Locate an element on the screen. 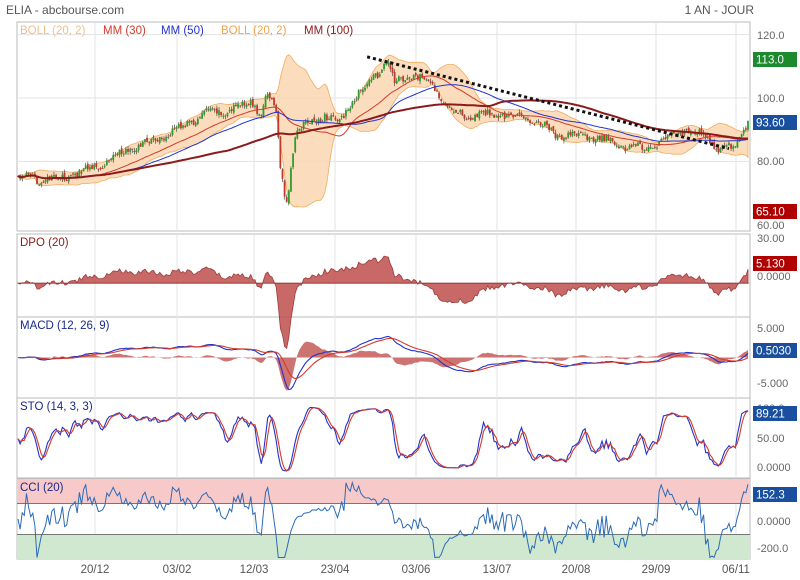  x-tick-3: 12/03 is located at coordinates (254, 570).